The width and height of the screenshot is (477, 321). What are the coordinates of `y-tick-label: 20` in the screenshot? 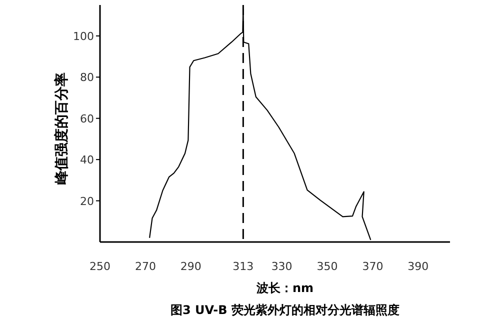 It's located at (87, 201).